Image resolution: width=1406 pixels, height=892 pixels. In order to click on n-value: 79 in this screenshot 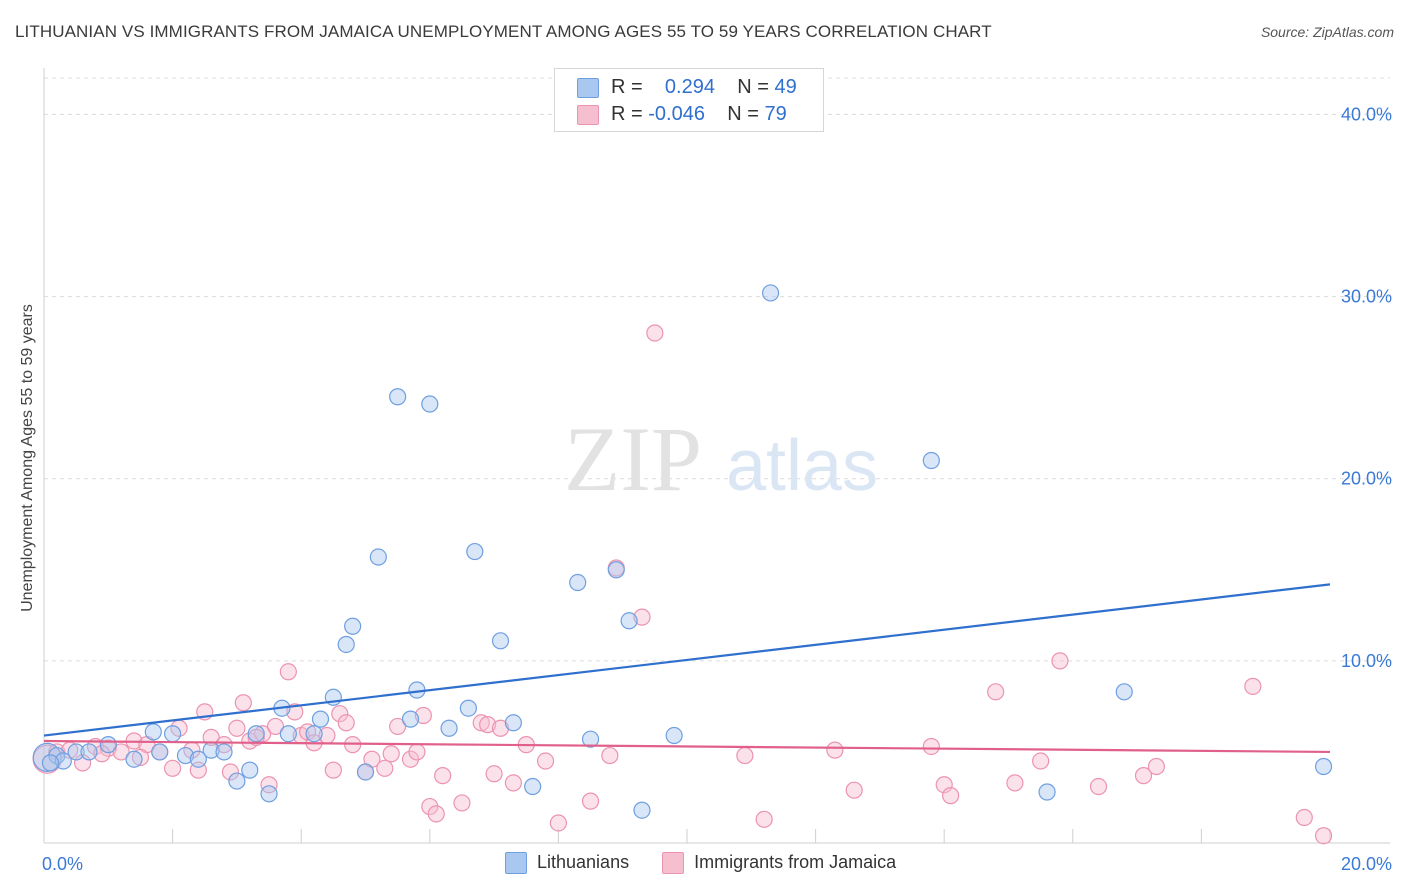, I will do `click(775, 114)`.